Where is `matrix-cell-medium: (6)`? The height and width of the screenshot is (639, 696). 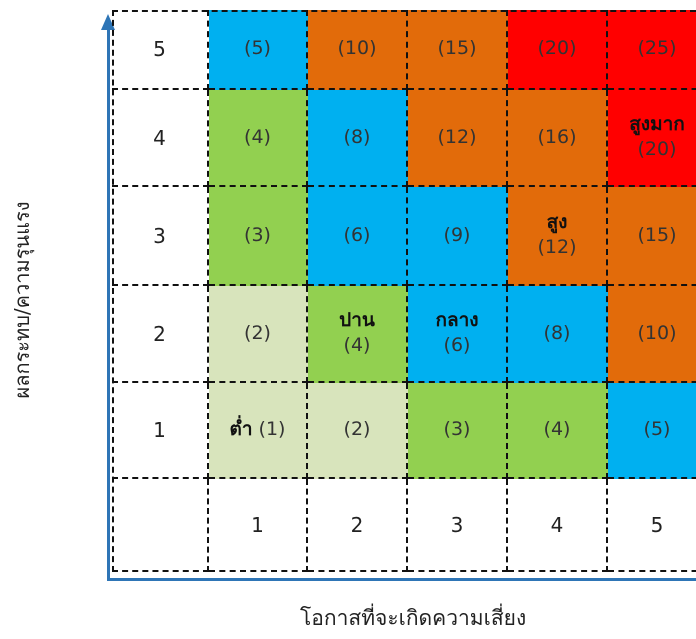
matrix-cell-medium: (6) is located at coordinates (358, 236).